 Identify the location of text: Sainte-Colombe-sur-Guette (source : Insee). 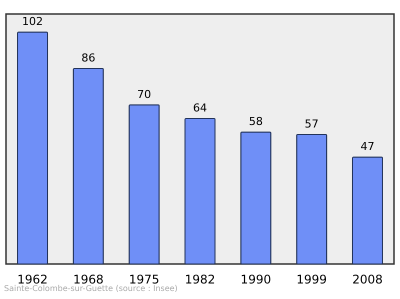
(91, 288).